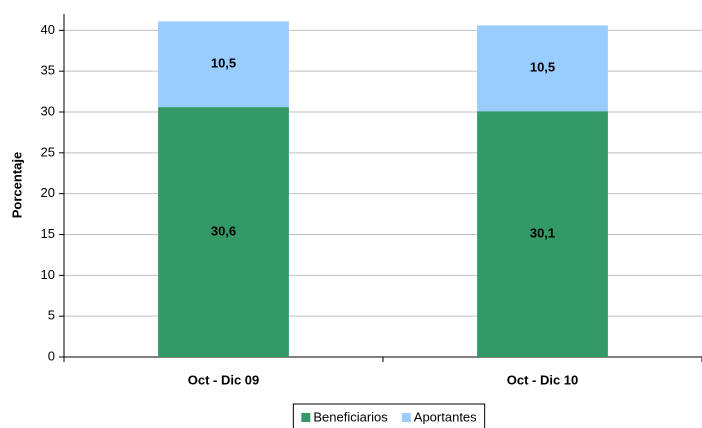 This screenshot has height=428, width=702. What do you see at coordinates (16, 185) in the screenshot?
I see `y-axis-title: Porcentaje` at bounding box center [16, 185].